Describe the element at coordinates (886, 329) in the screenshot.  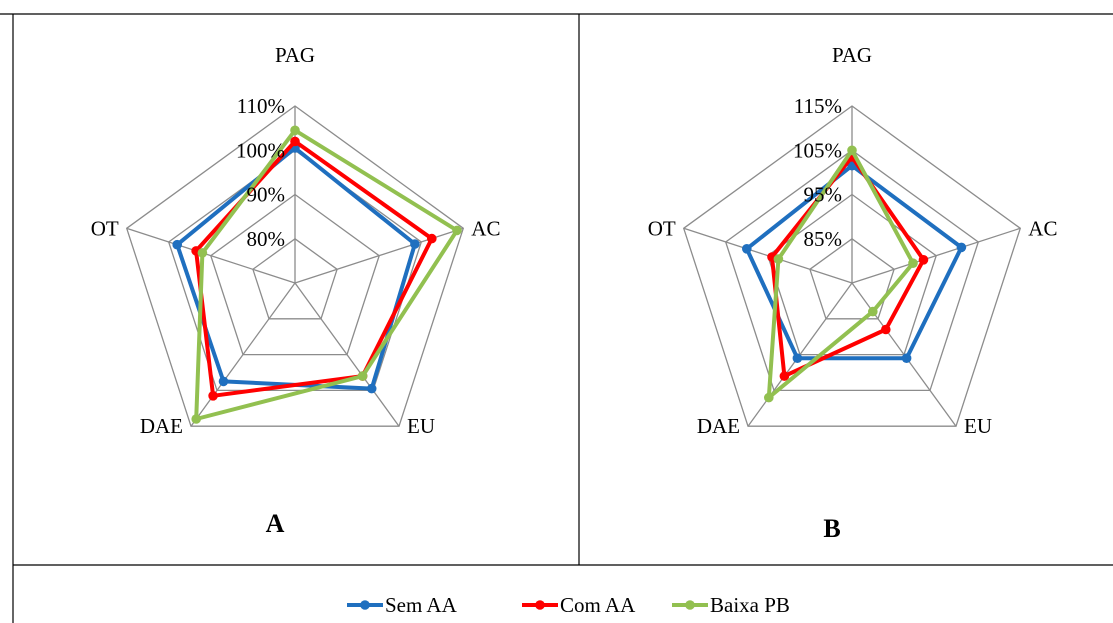
I see `data-point-com-aa-eu` at that location.